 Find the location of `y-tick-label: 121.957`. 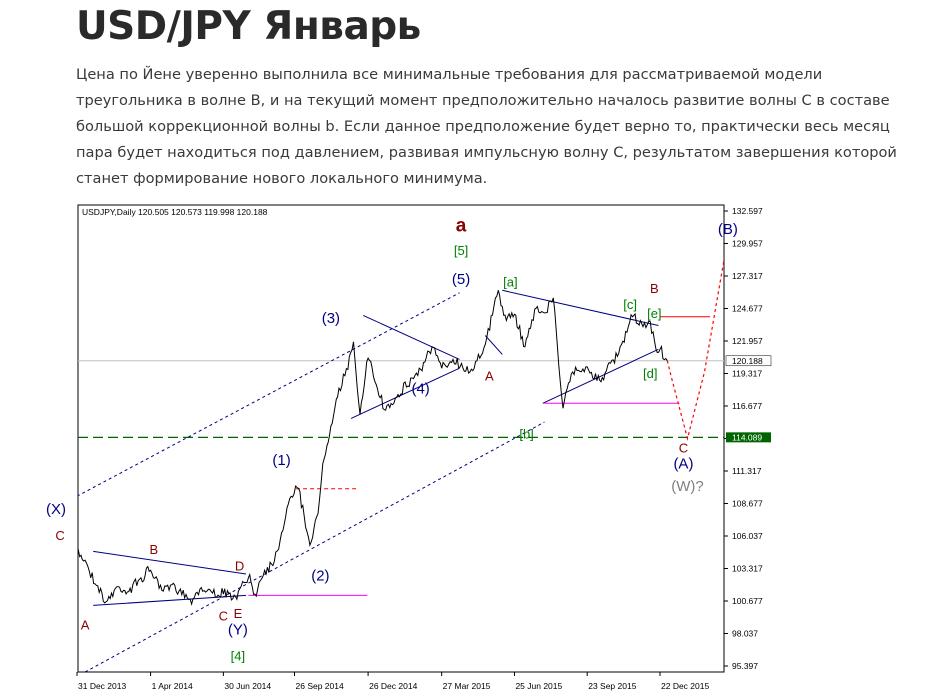

y-tick-label: 121.957 is located at coordinates (747, 341).